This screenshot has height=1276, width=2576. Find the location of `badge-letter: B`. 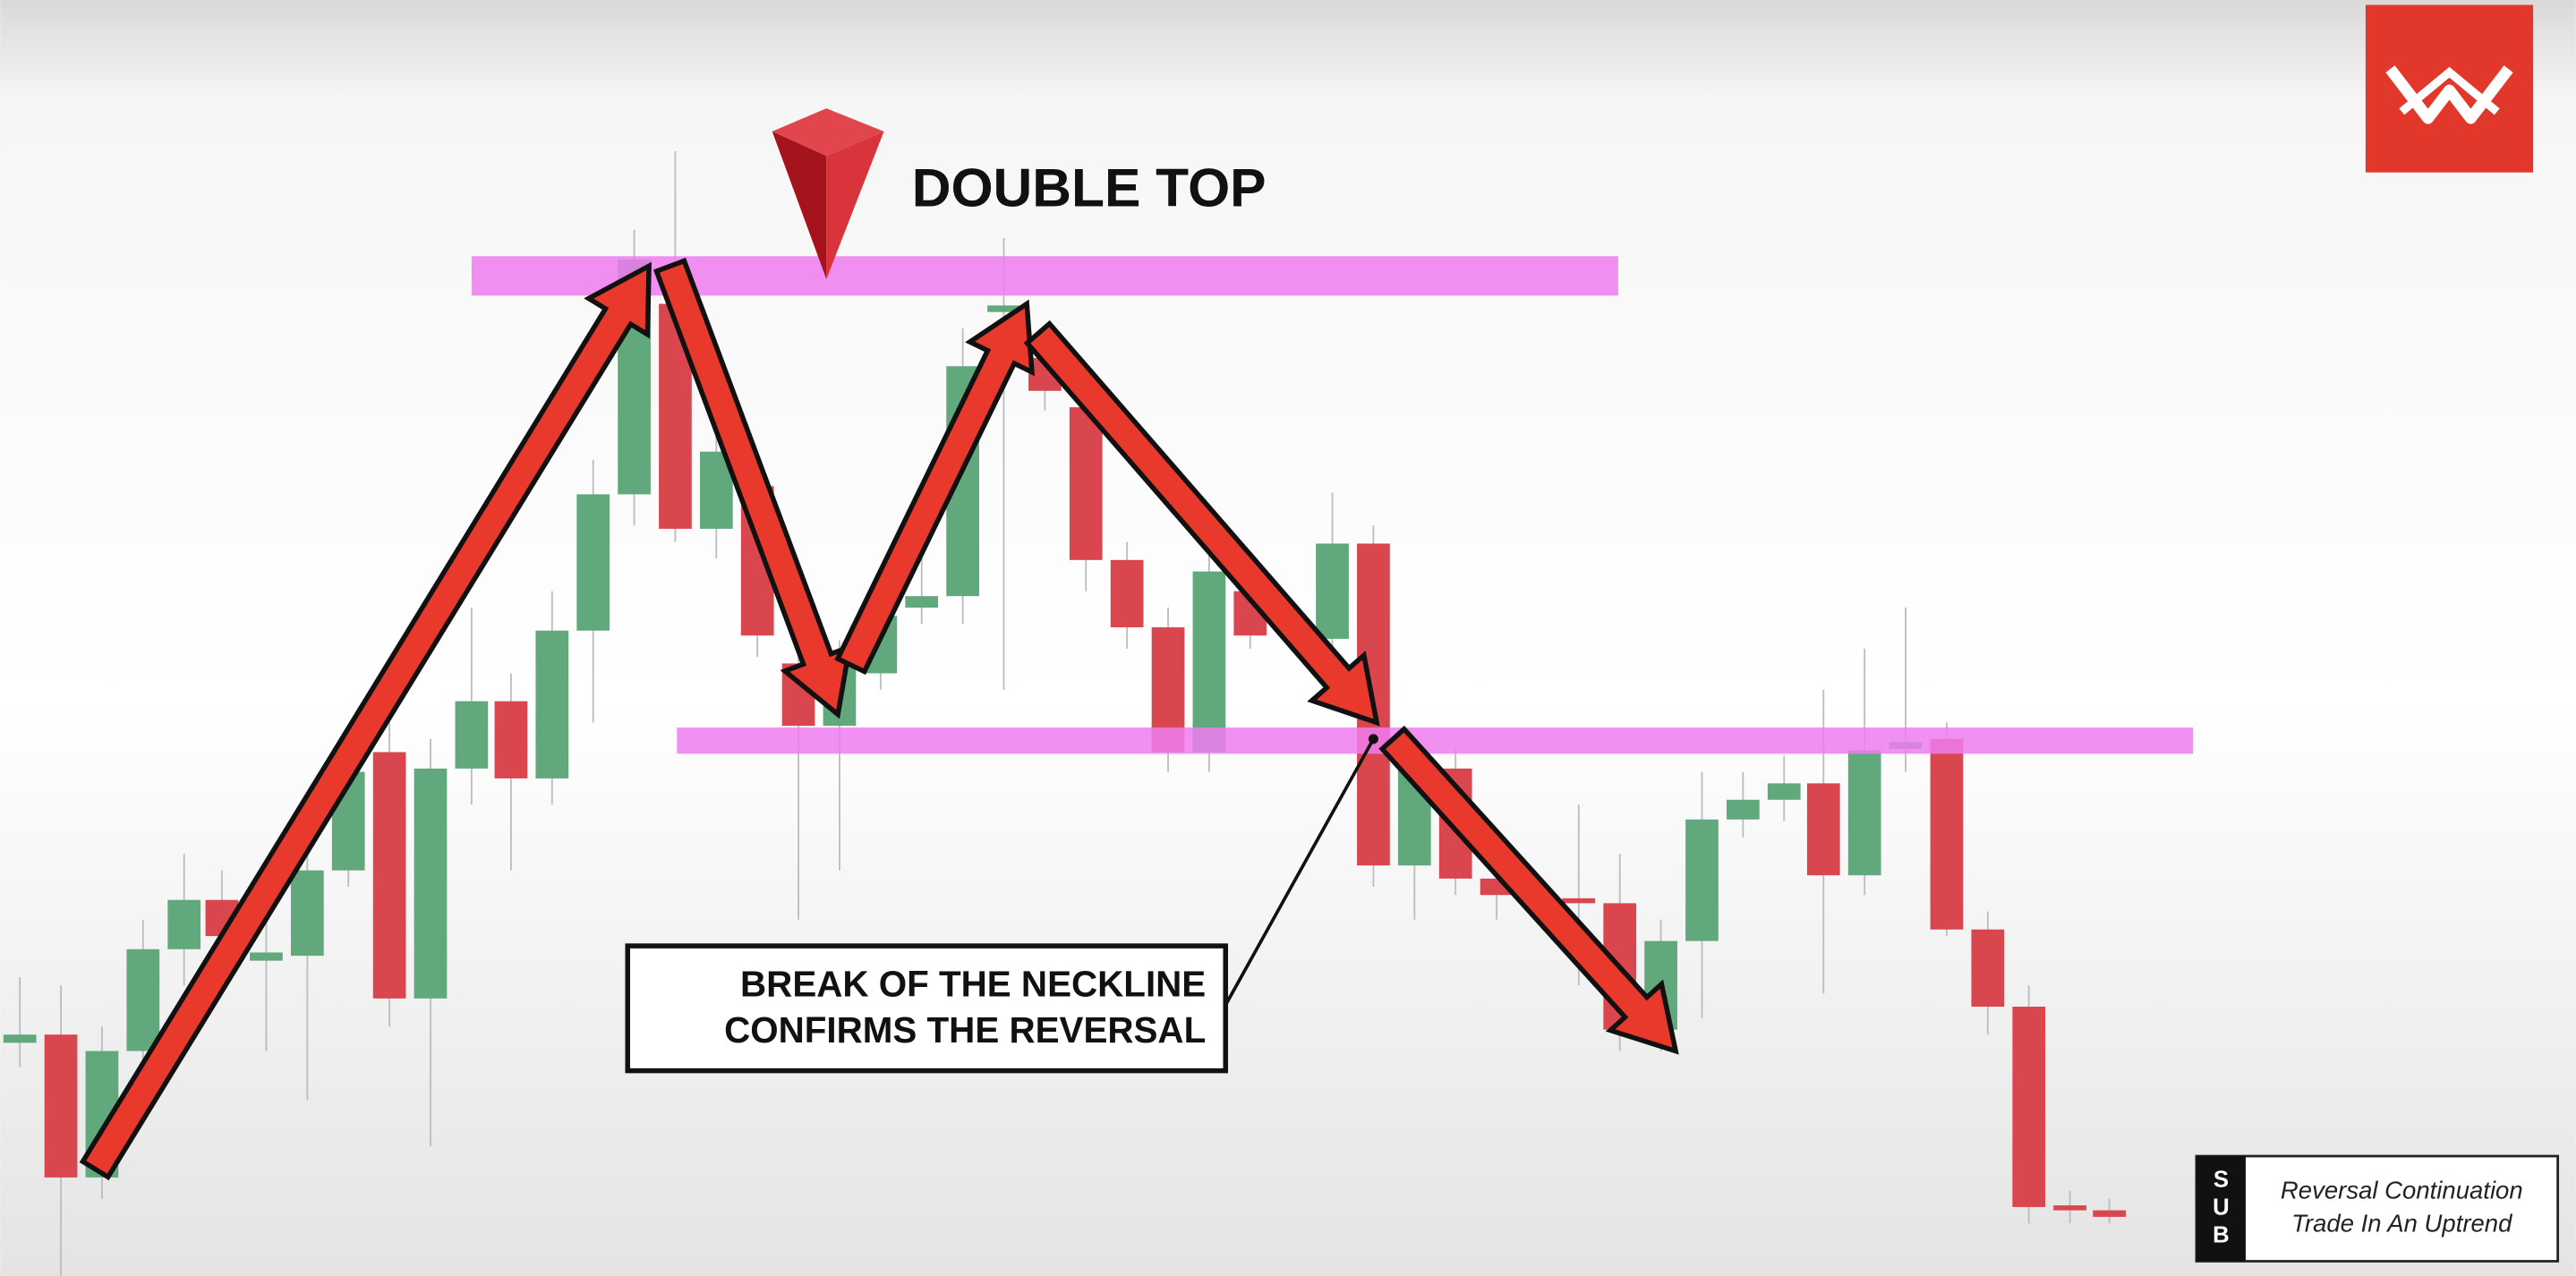

badge-letter: B is located at coordinates (2221, 1235).